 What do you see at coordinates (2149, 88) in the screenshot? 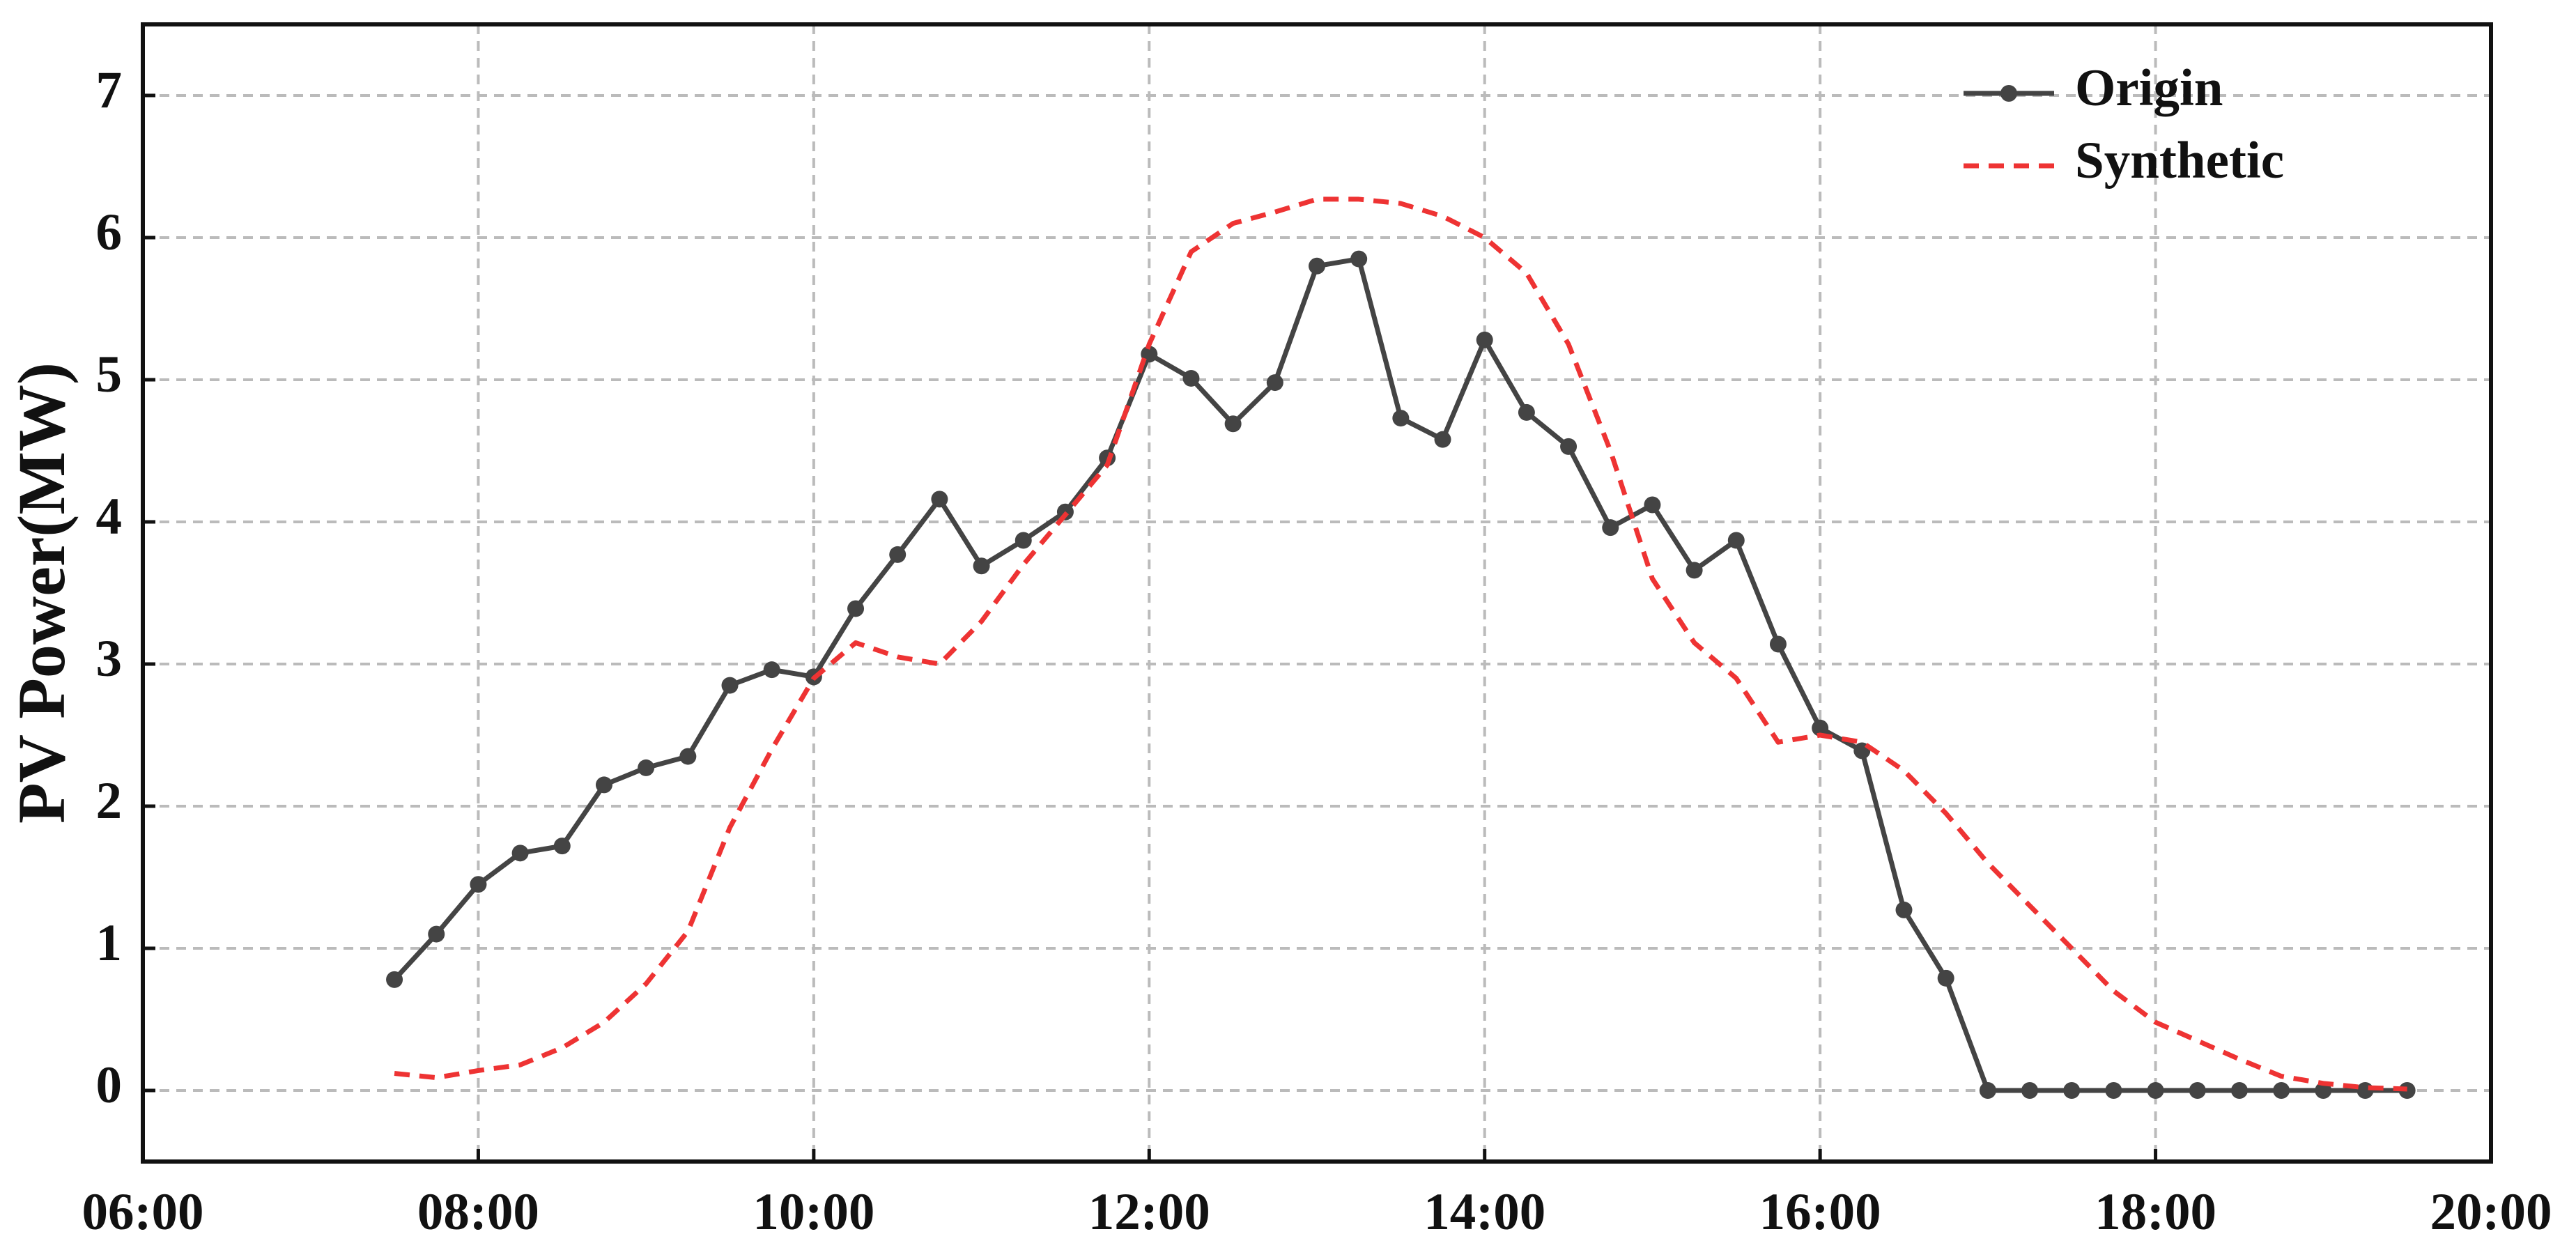
I see `legend-label: Origin` at bounding box center [2149, 88].